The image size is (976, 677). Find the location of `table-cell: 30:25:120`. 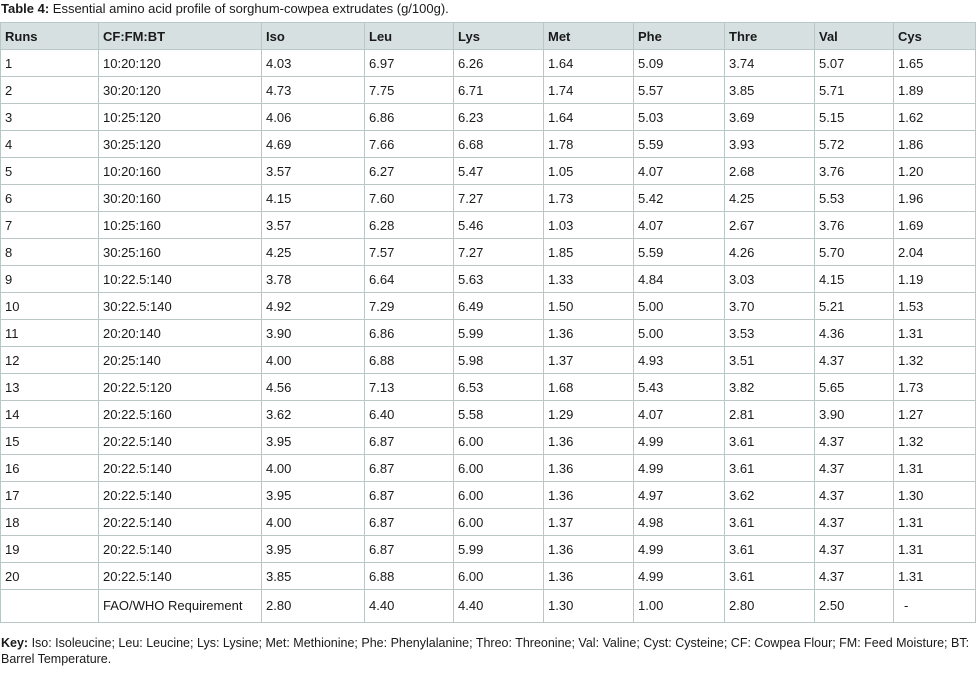

table-cell: 30:25:120 is located at coordinates (180, 144).